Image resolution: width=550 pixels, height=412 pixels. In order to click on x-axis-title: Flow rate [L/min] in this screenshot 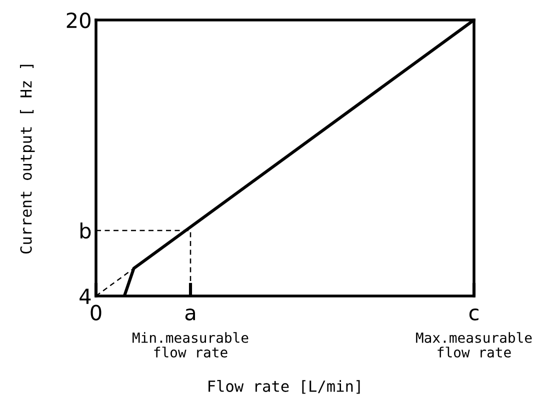, I will do `click(284, 387)`.